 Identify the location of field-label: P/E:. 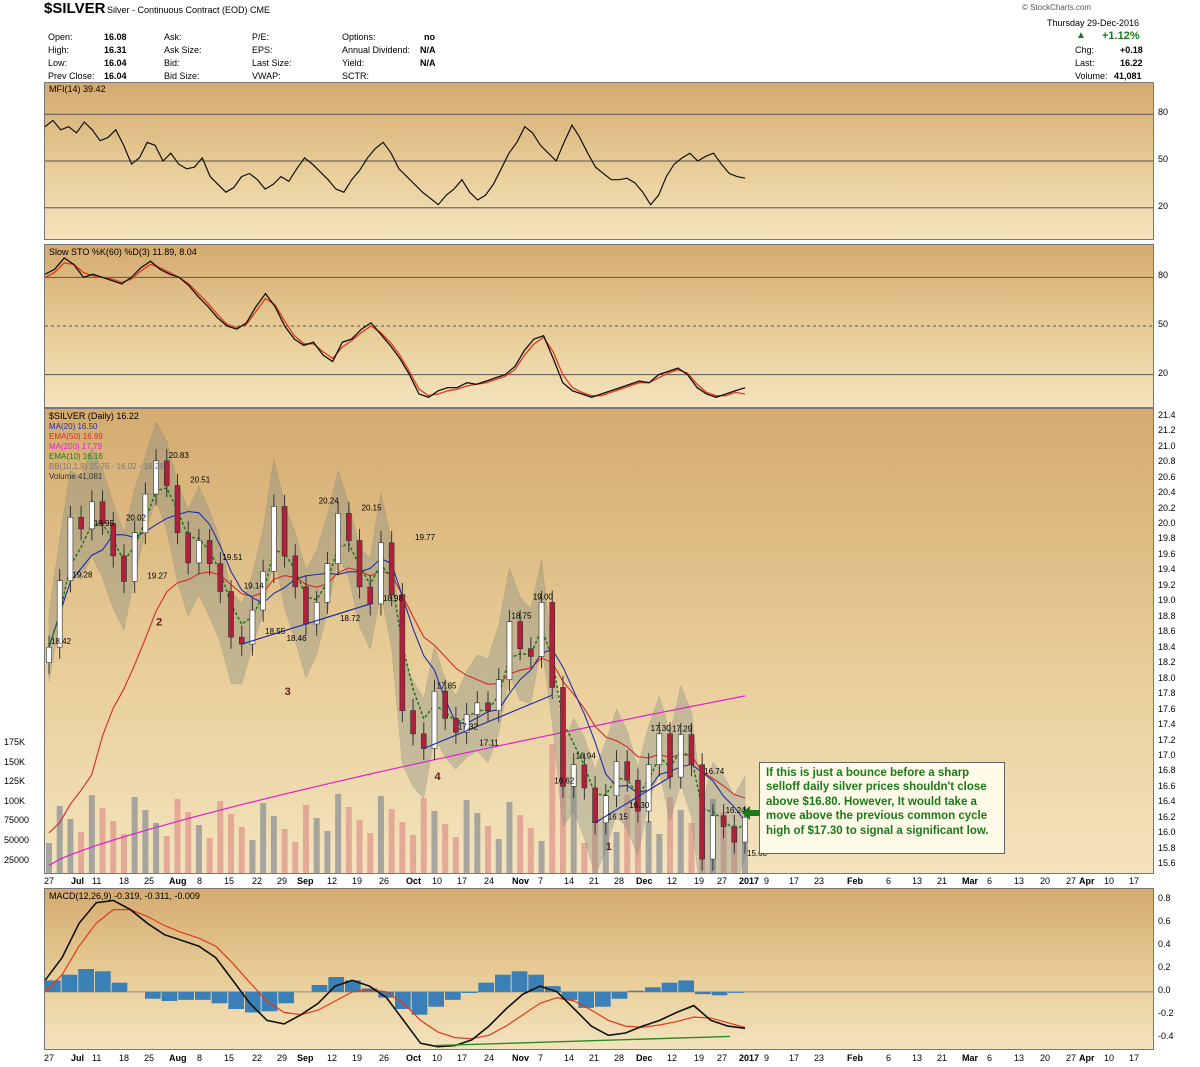
(261, 37).